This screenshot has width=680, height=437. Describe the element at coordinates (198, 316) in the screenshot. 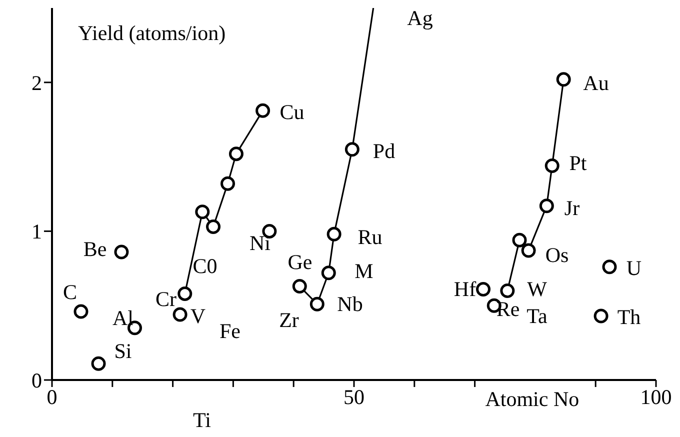

I see `annotation: V` at that location.